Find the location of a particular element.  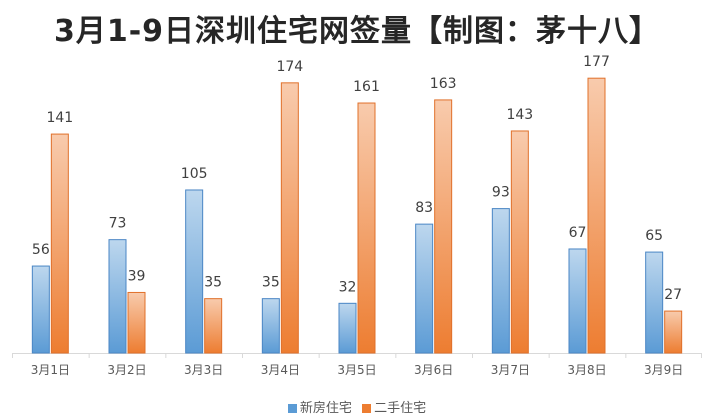

x-tick-label: 3月7日 is located at coordinates (510, 370).